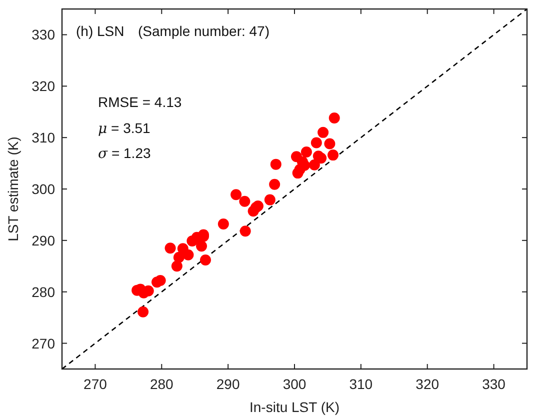 The width and height of the screenshot is (538, 418). I want to click on annotation: (Sample number: 47), so click(204, 31).